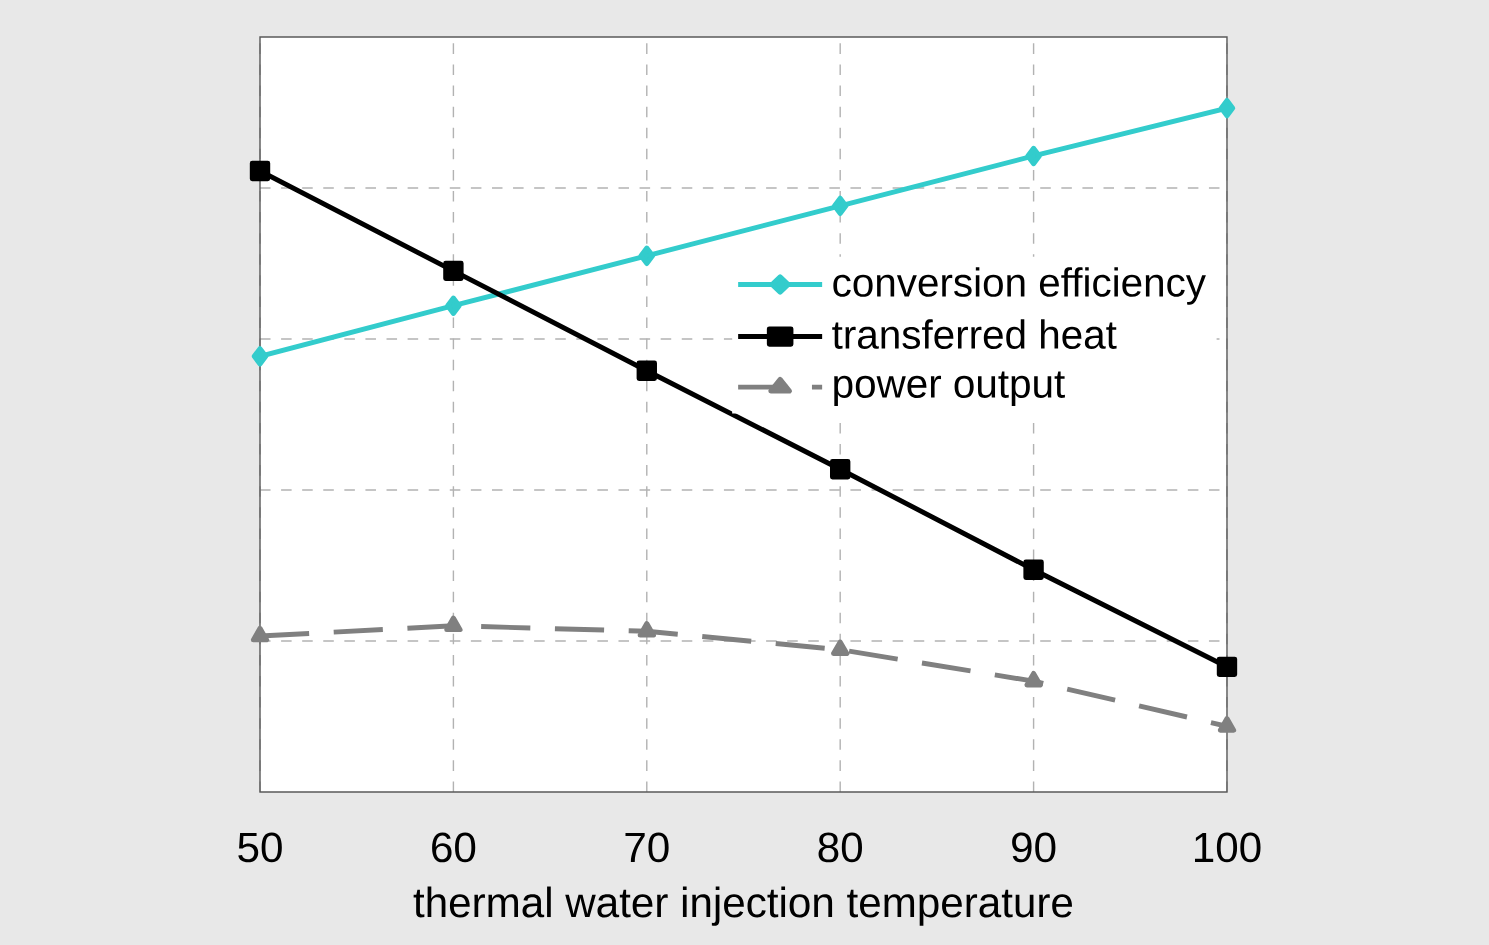 The width and height of the screenshot is (1489, 945). What do you see at coordinates (454, 847) in the screenshot?
I see `x-tick-label: 60` at bounding box center [454, 847].